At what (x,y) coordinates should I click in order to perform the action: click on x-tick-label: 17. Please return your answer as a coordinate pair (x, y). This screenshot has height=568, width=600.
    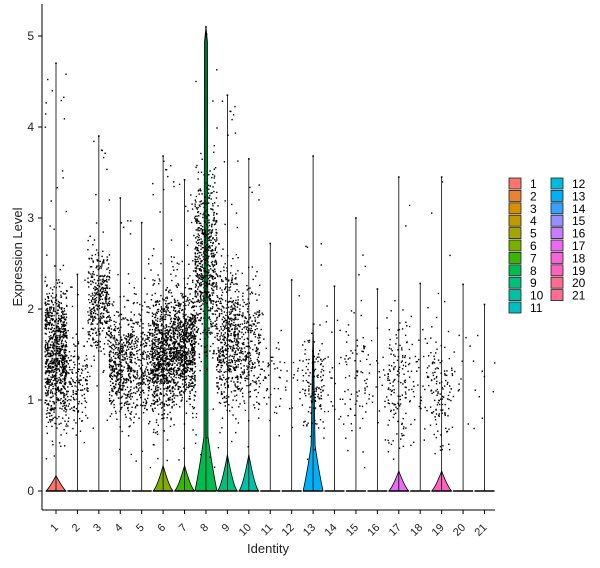
    Looking at the image, I should click on (395, 530).